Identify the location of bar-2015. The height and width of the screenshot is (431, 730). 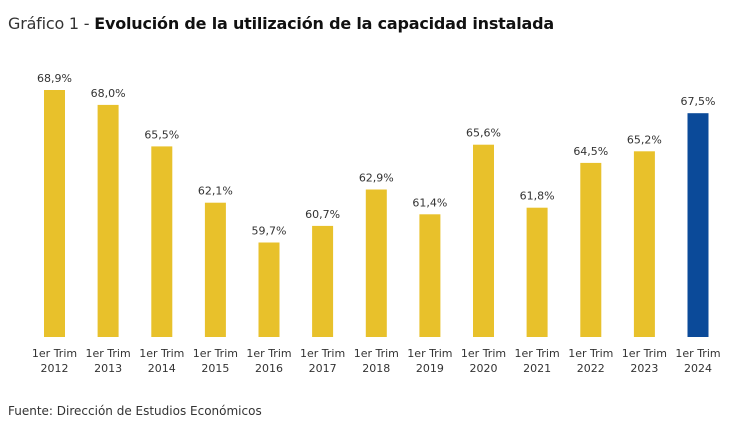
(215, 269).